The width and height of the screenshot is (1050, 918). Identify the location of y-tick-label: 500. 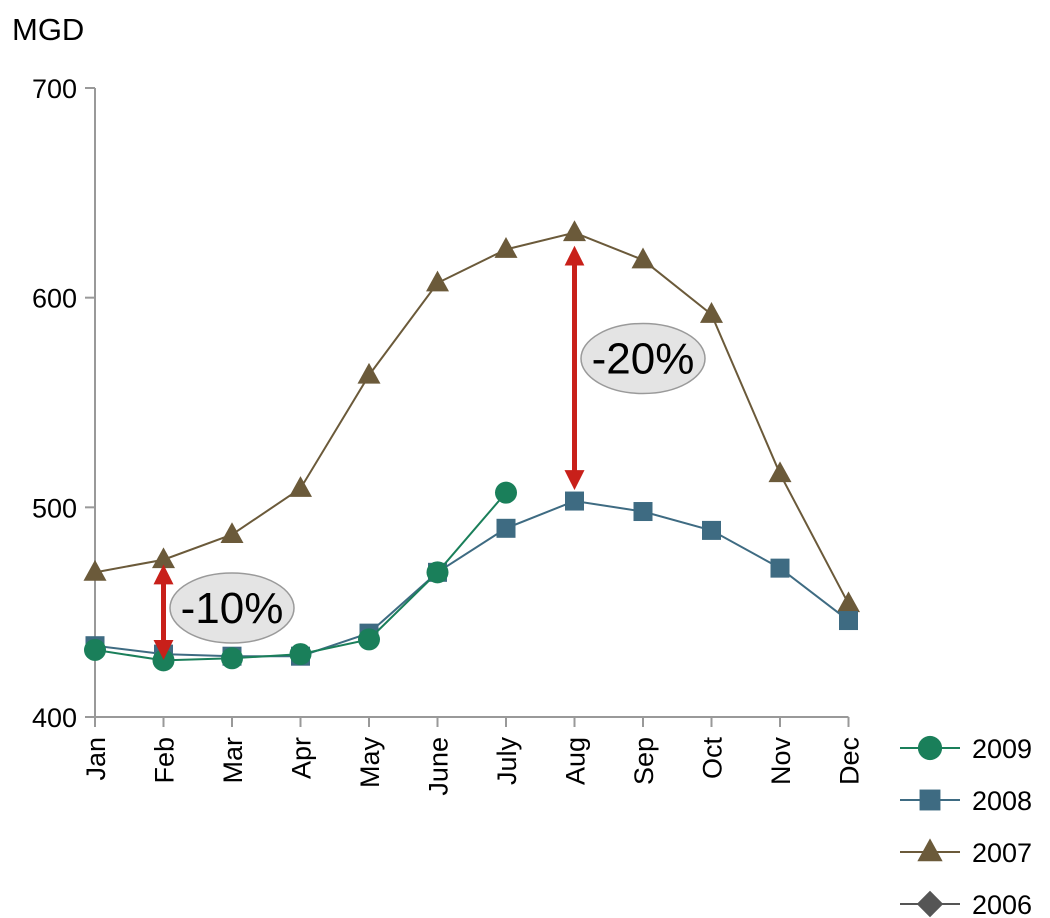
(54, 508).